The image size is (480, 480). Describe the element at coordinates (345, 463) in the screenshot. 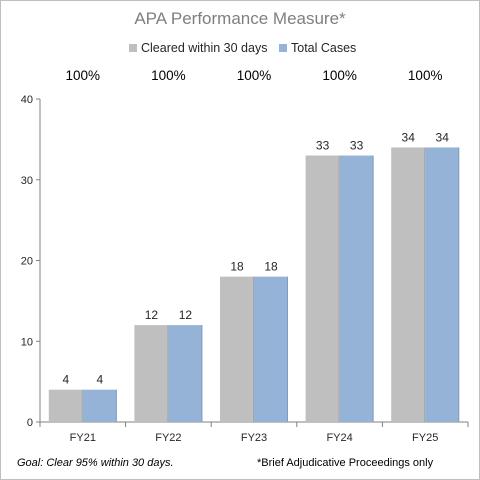

I see `footnote: *Brief Adjudicative Proceedings only` at that location.